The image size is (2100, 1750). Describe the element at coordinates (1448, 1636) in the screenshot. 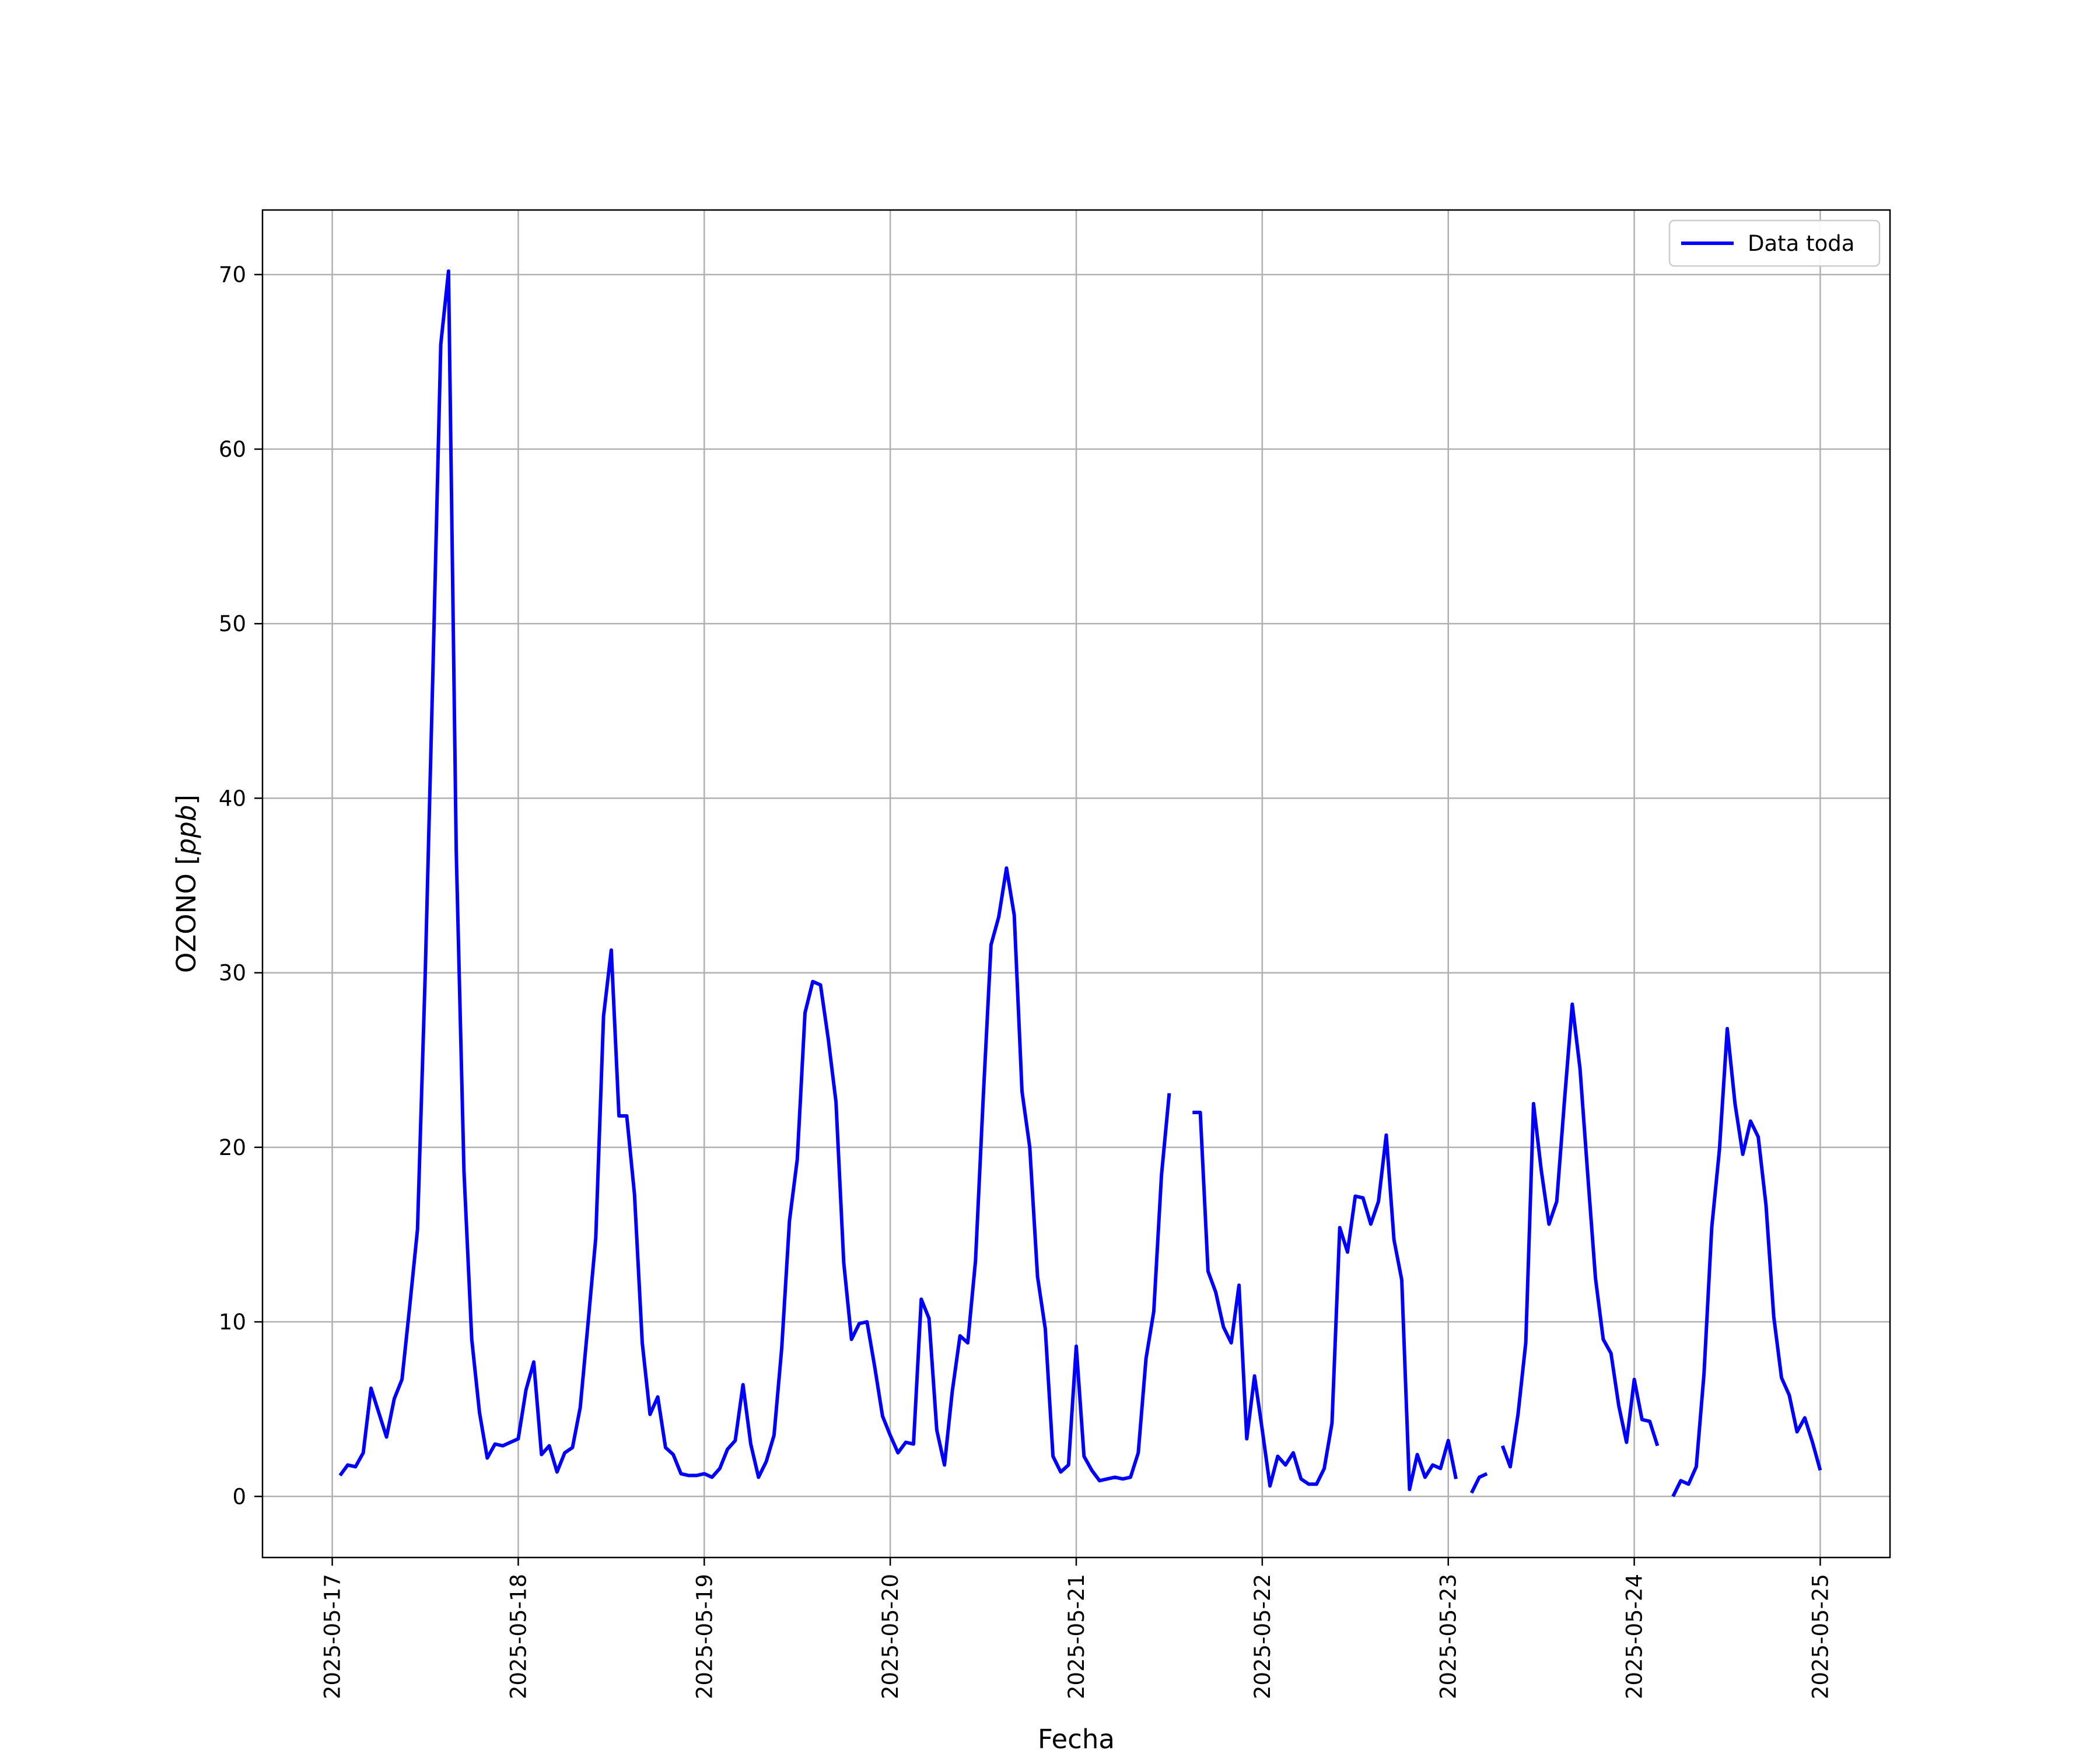

I see `x-tick-label: 2025-05-23` at that location.